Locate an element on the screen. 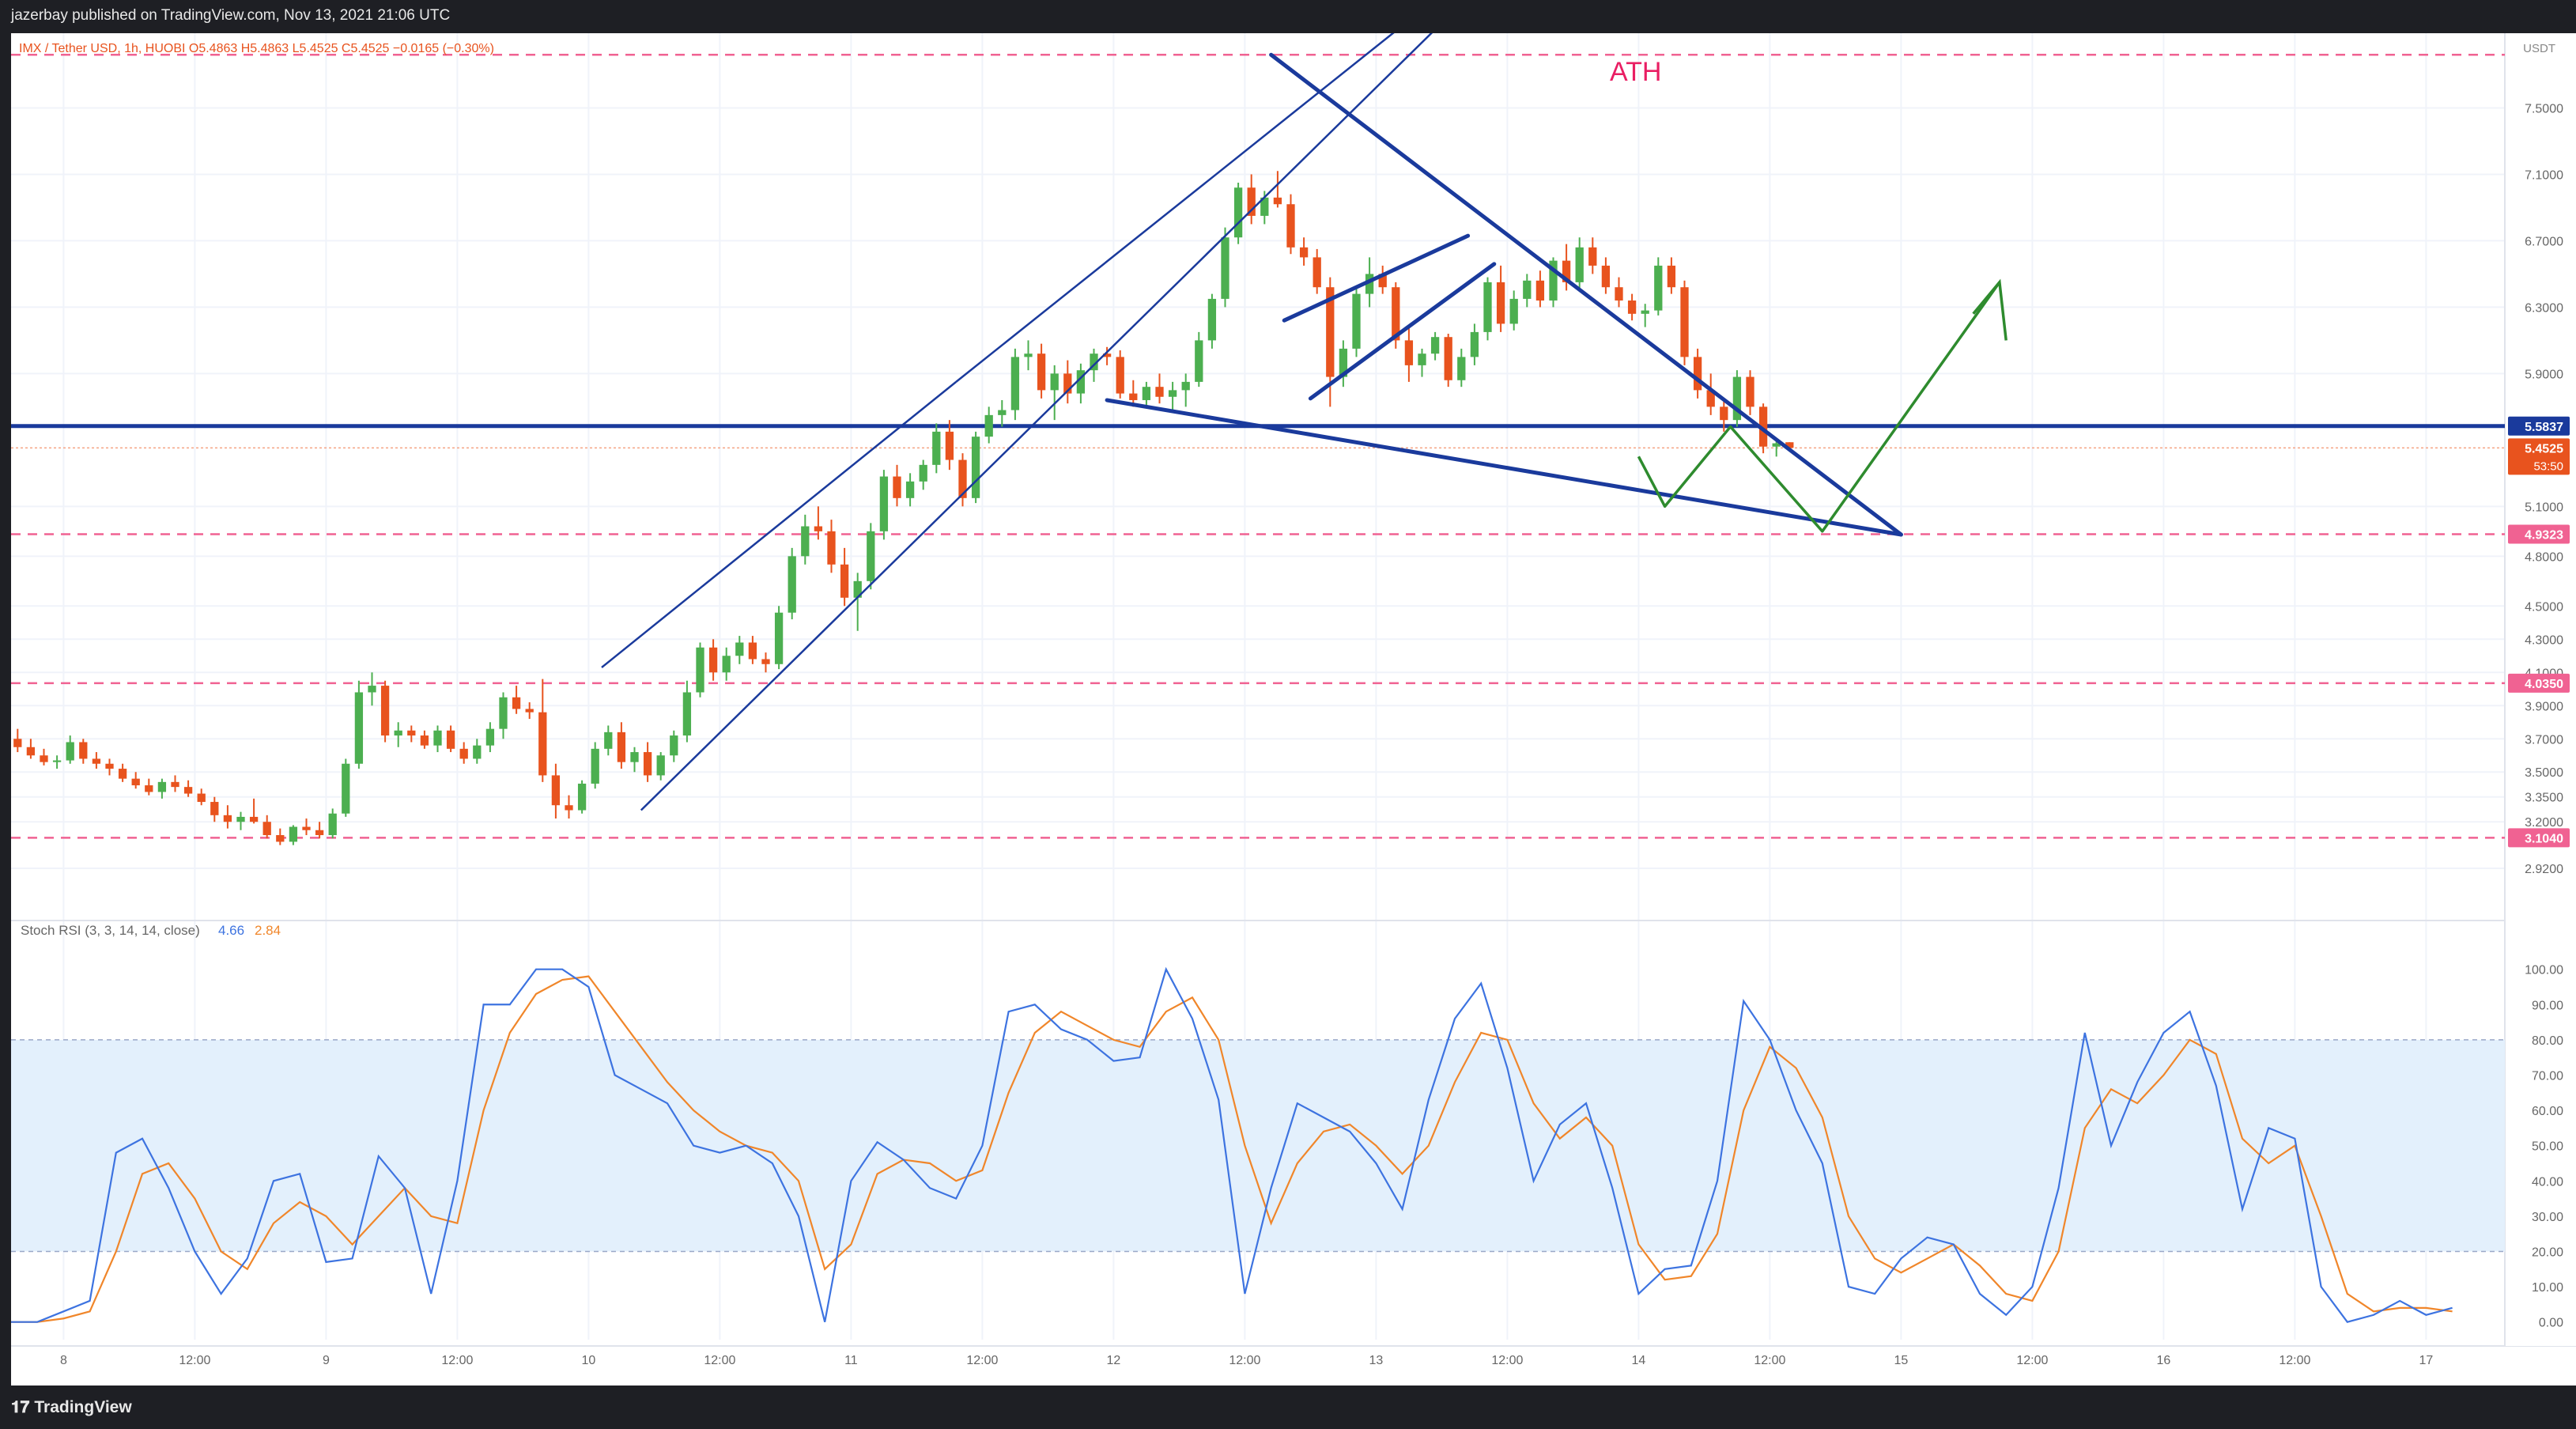 The image size is (2576, 1429). tradingview-logo-icon: 𝟏𝟕 is located at coordinates (20, 1407).